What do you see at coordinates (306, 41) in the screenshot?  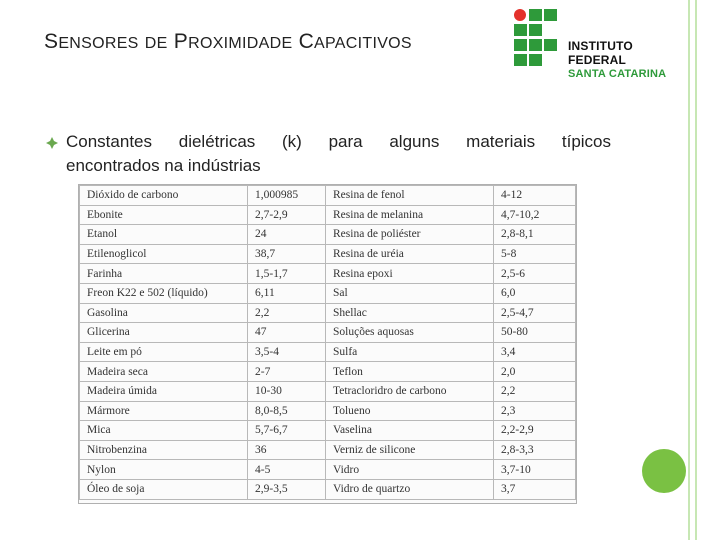 I see `title-c: C` at bounding box center [306, 41].